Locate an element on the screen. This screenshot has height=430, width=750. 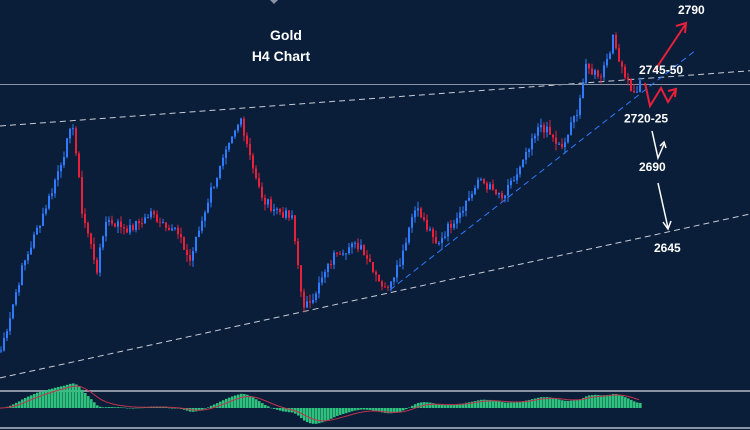
red-up-arrow-head is located at coordinates (681, 27).